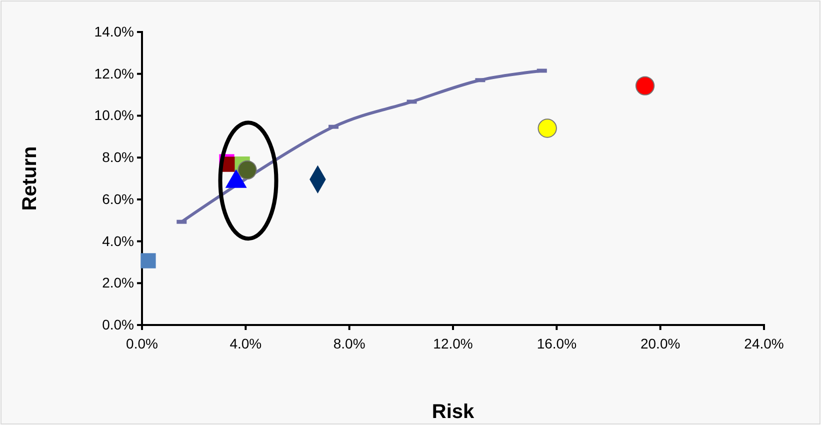 This screenshot has height=426, width=823. I want to click on y-tick-label: 14.0%, so click(114, 31).